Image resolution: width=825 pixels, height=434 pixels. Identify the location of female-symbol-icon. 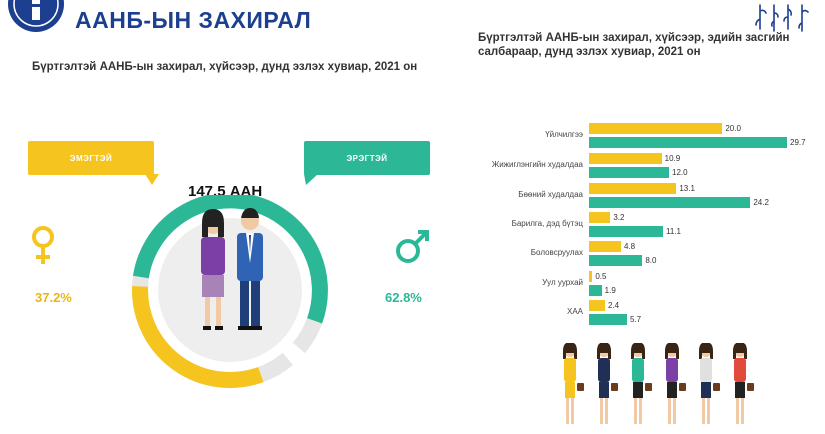
(43, 245).